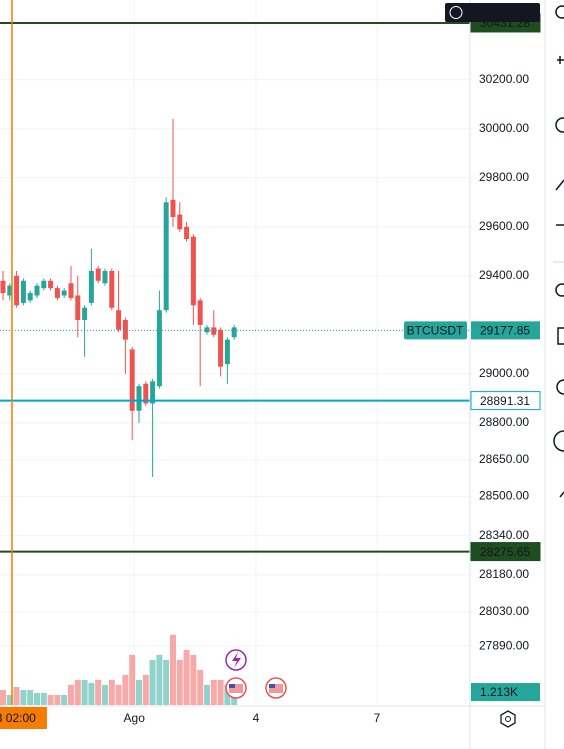 The image size is (564, 749). Describe the element at coordinates (505, 12) in the screenshot. I see `level-label: 30431.28` at that location.